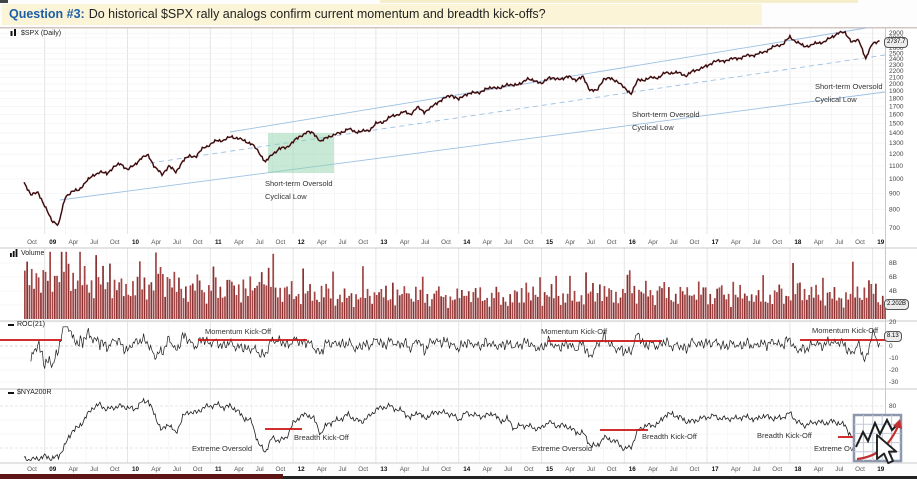 The width and height of the screenshot is (917, 479). What do you see at coordinates (35, 33) in the screenshot?
I see `price-panel-label: $SPX (Daily)` at bounding box center [35, 33].